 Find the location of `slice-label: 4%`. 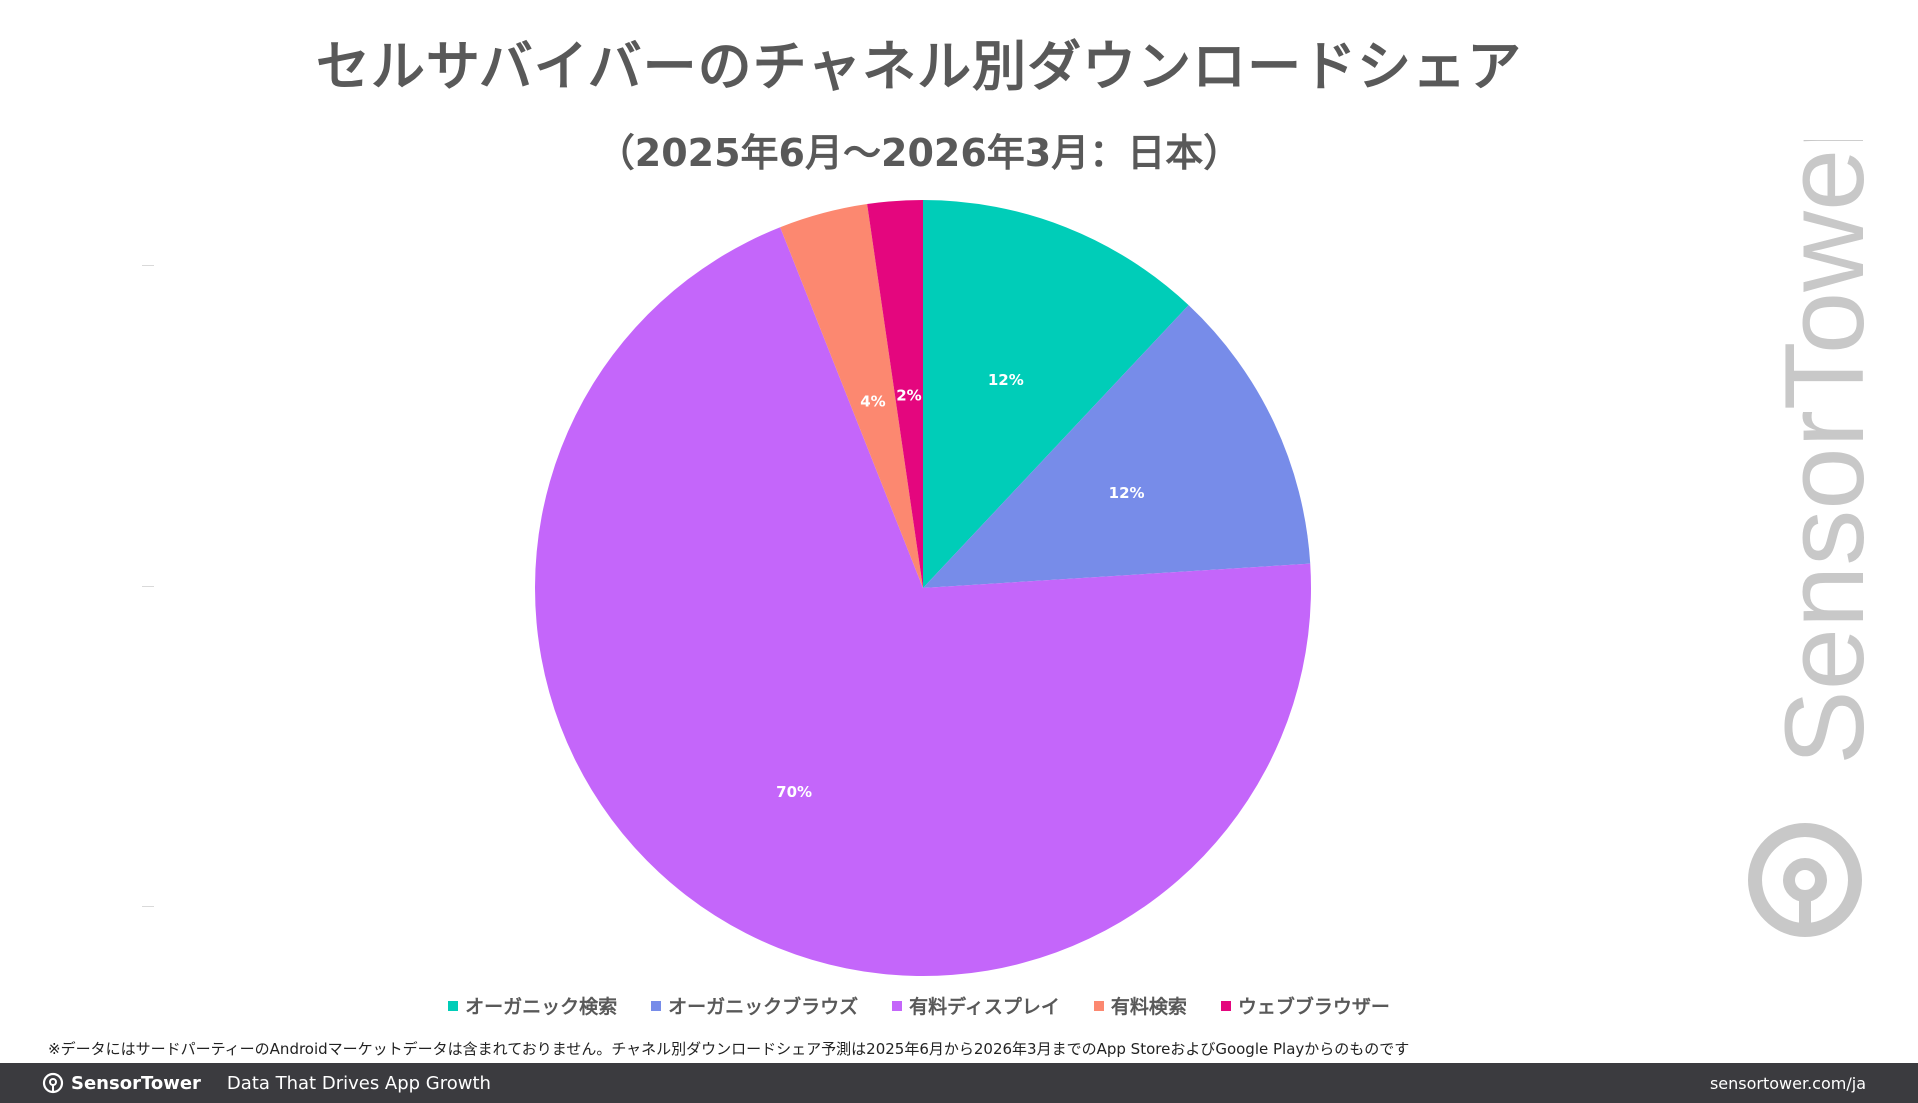

slice-label: 4% is located at coordinates (872, 402).